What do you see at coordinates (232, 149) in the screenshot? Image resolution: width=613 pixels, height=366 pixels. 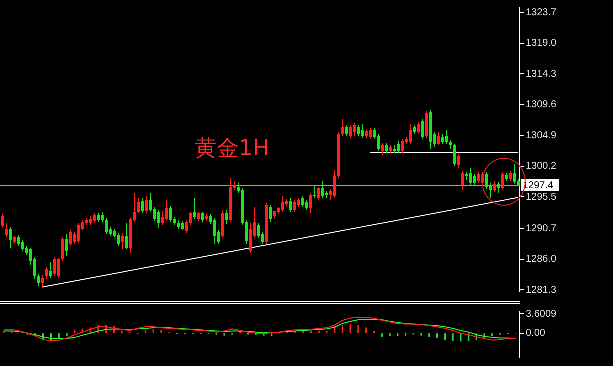 I see `annotation: 黄金1H` at bounding box center [232, 149].